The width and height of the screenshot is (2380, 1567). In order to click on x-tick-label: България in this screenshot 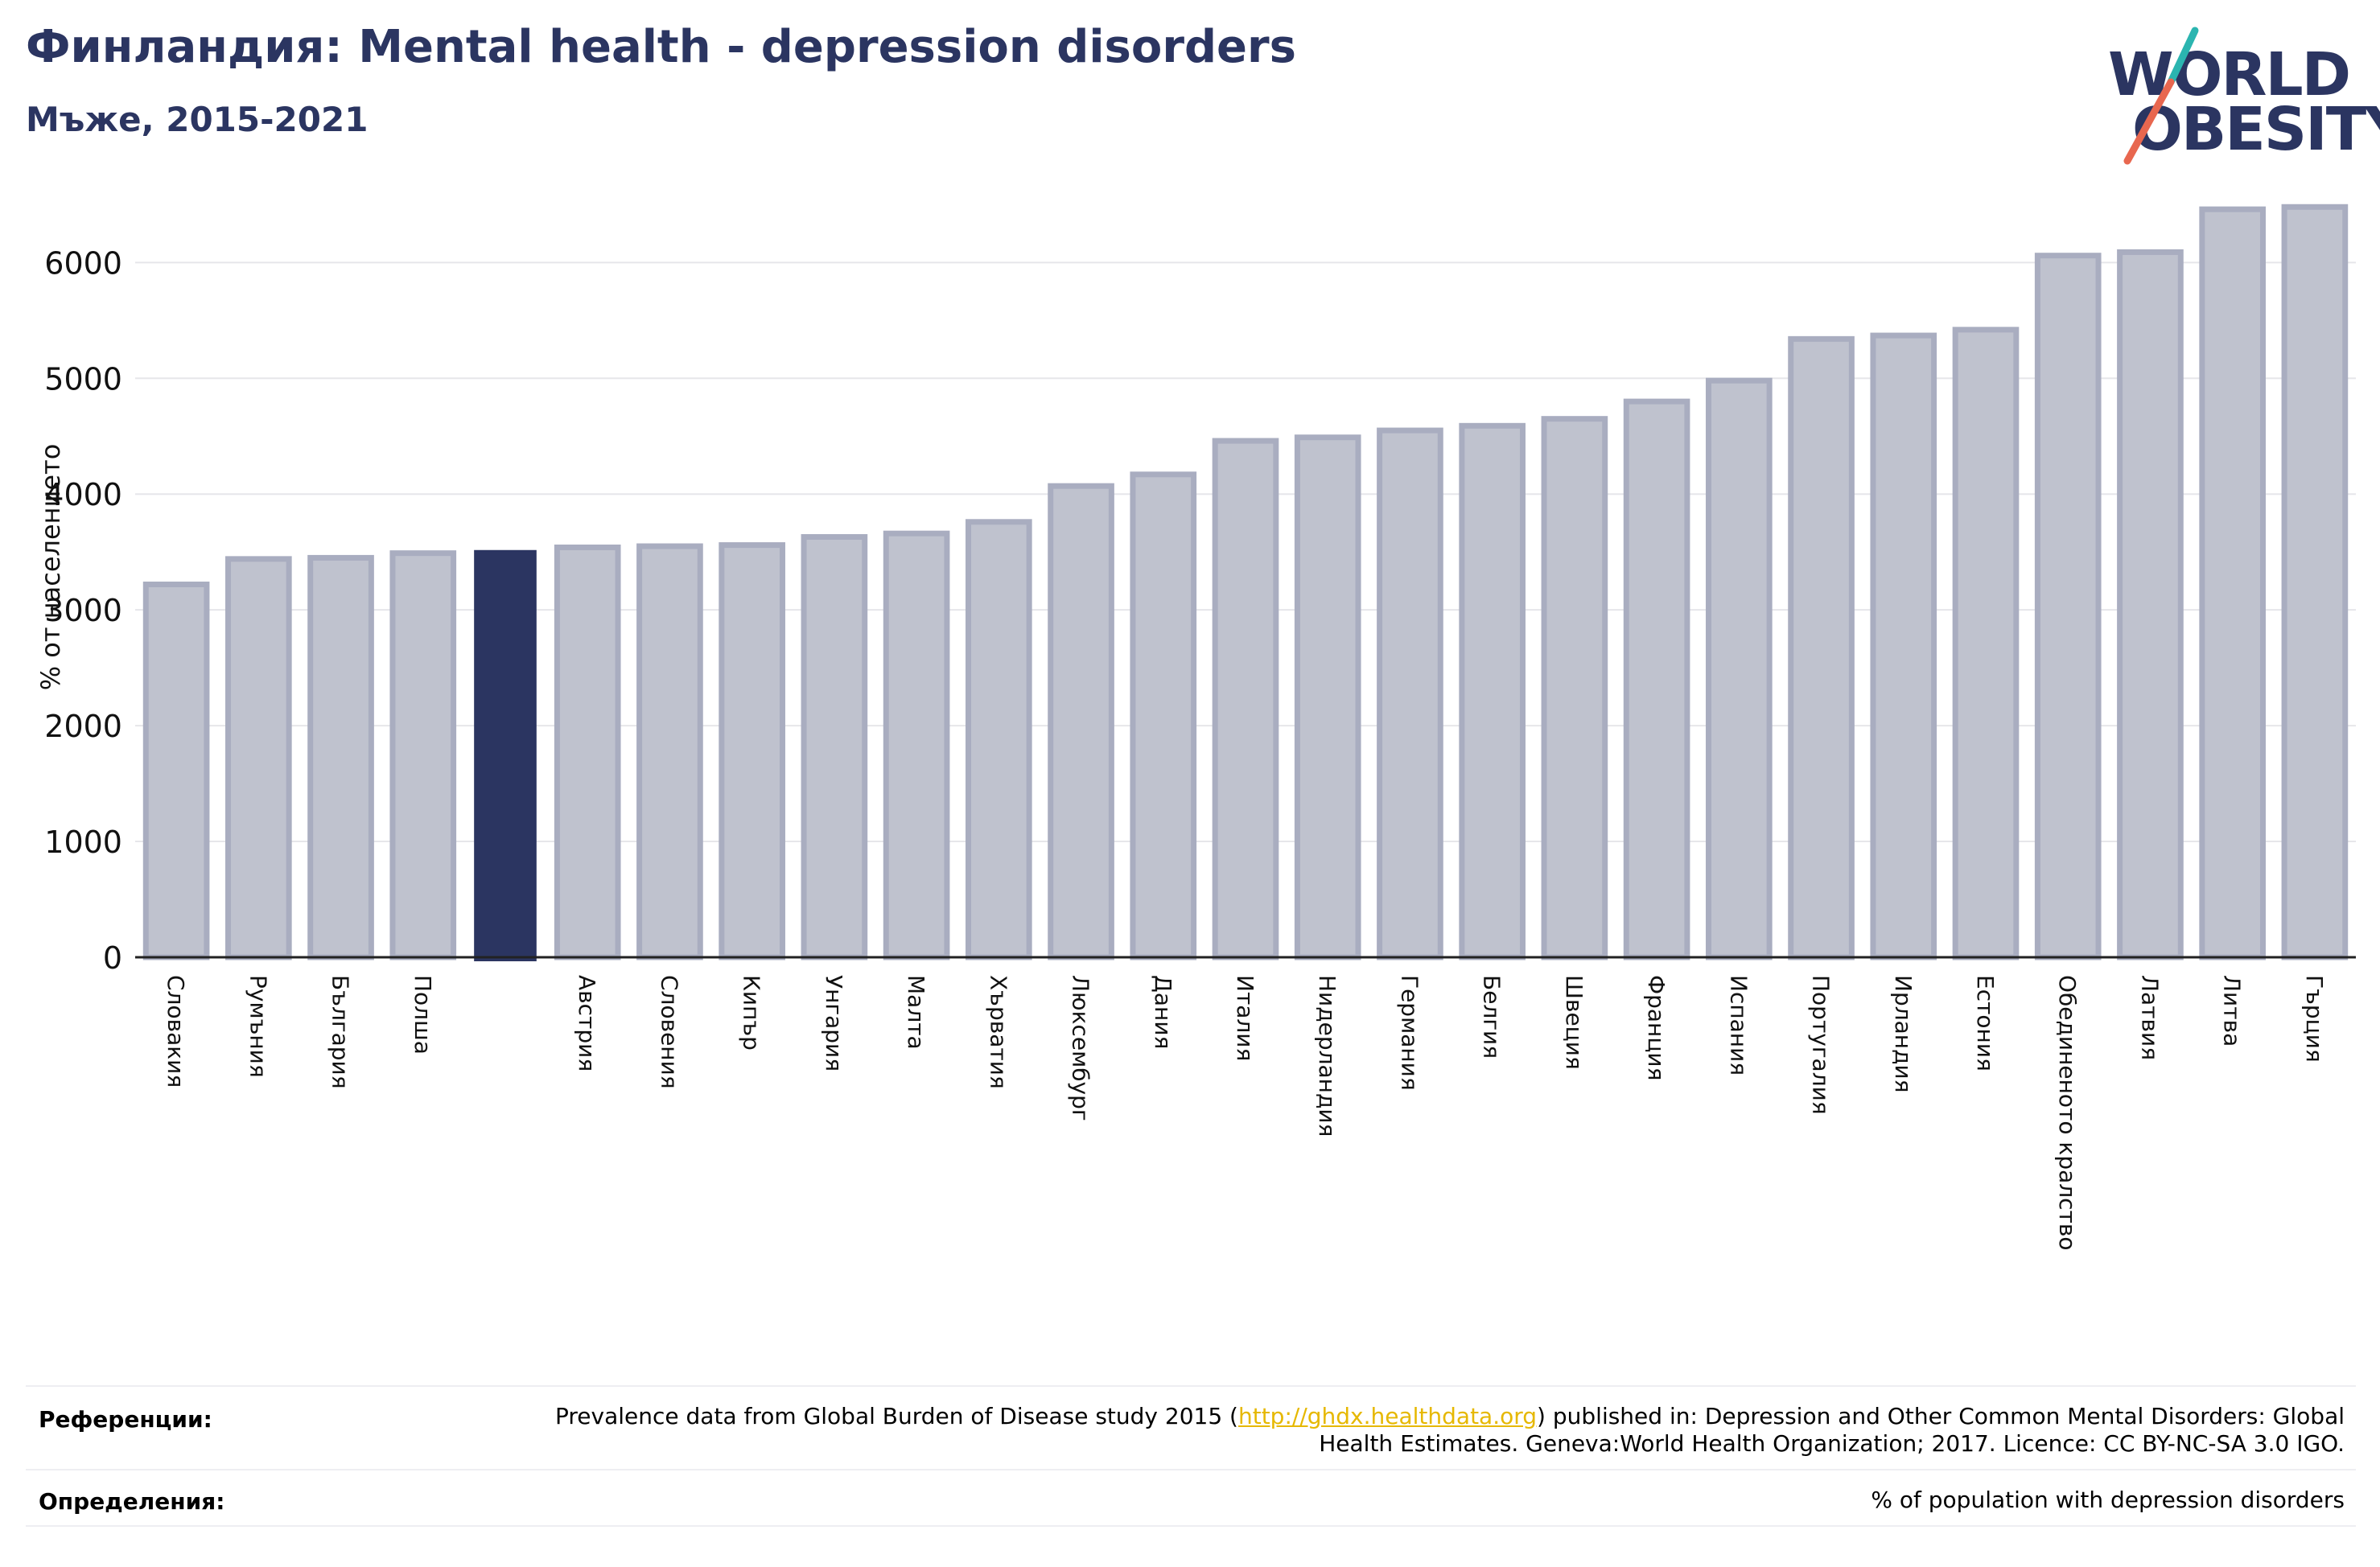, I will do `click(341, 1032)`.